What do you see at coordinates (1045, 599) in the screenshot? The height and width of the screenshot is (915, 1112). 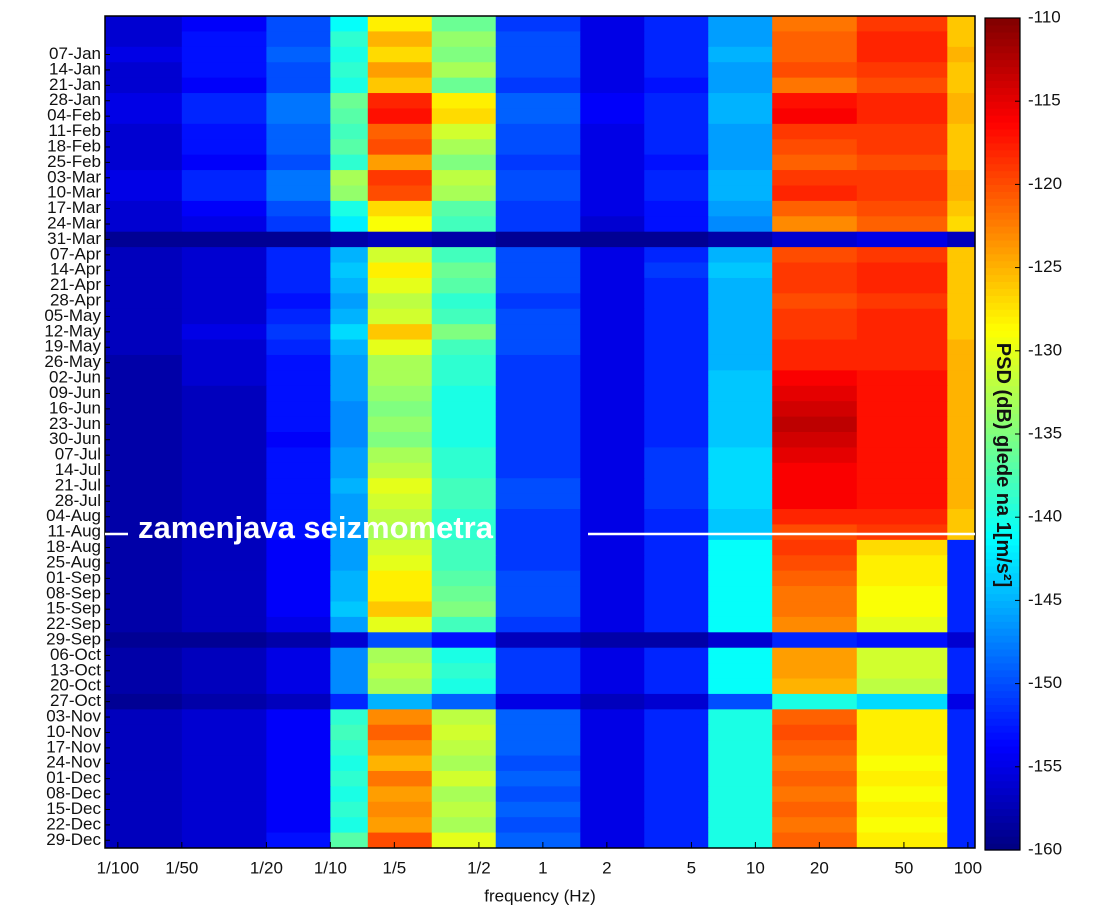 I see `colorbar-tick-label: -145` at bounding box center [1045, 599].